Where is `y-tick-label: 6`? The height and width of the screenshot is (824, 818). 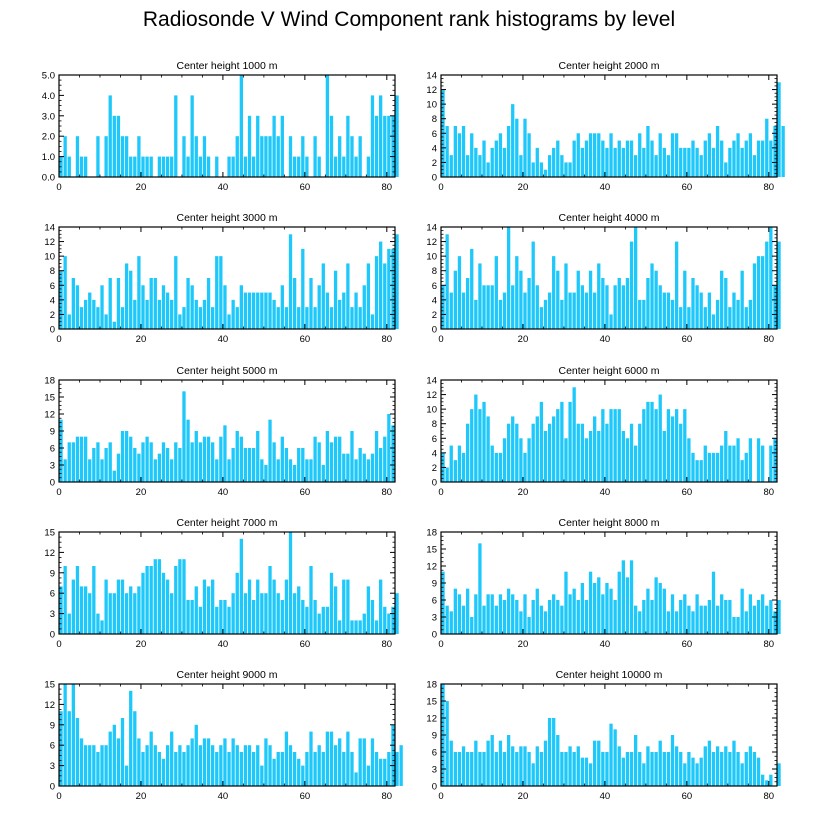 y-tick-label: 6 is located at coordinates (52, 594).